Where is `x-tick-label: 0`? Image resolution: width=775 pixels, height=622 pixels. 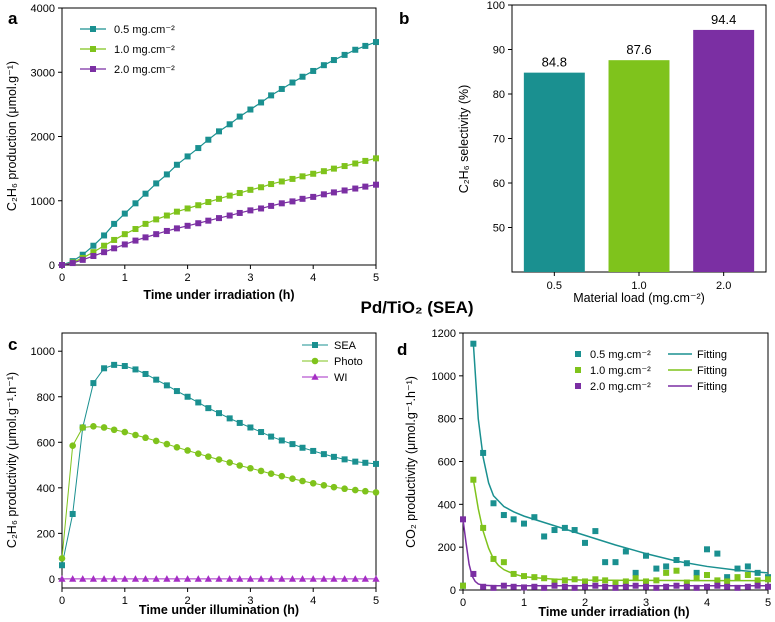
x-tick-label: 0 is located at coordinates (62, 601).